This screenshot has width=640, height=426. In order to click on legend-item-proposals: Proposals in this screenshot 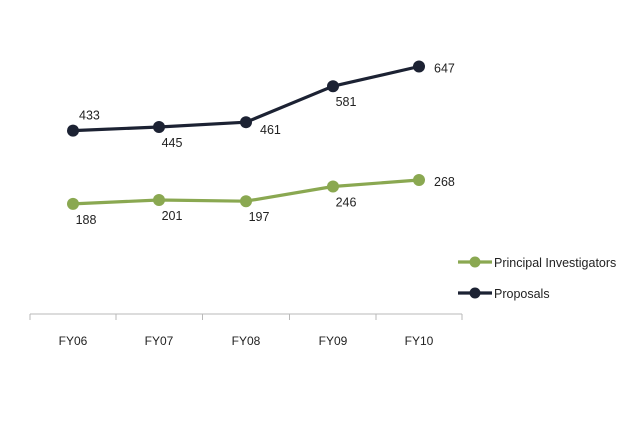, I will do `click(504, 294)`.